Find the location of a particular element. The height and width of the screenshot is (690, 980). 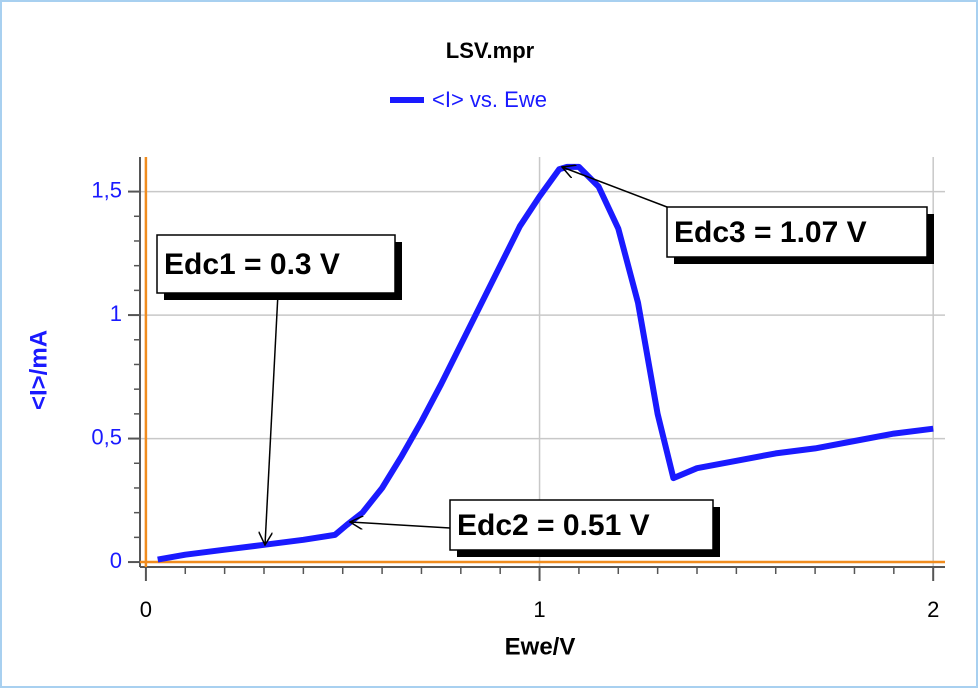

annotation-text: Edc2 = 0.51 V is located at coordinates (553, 525).